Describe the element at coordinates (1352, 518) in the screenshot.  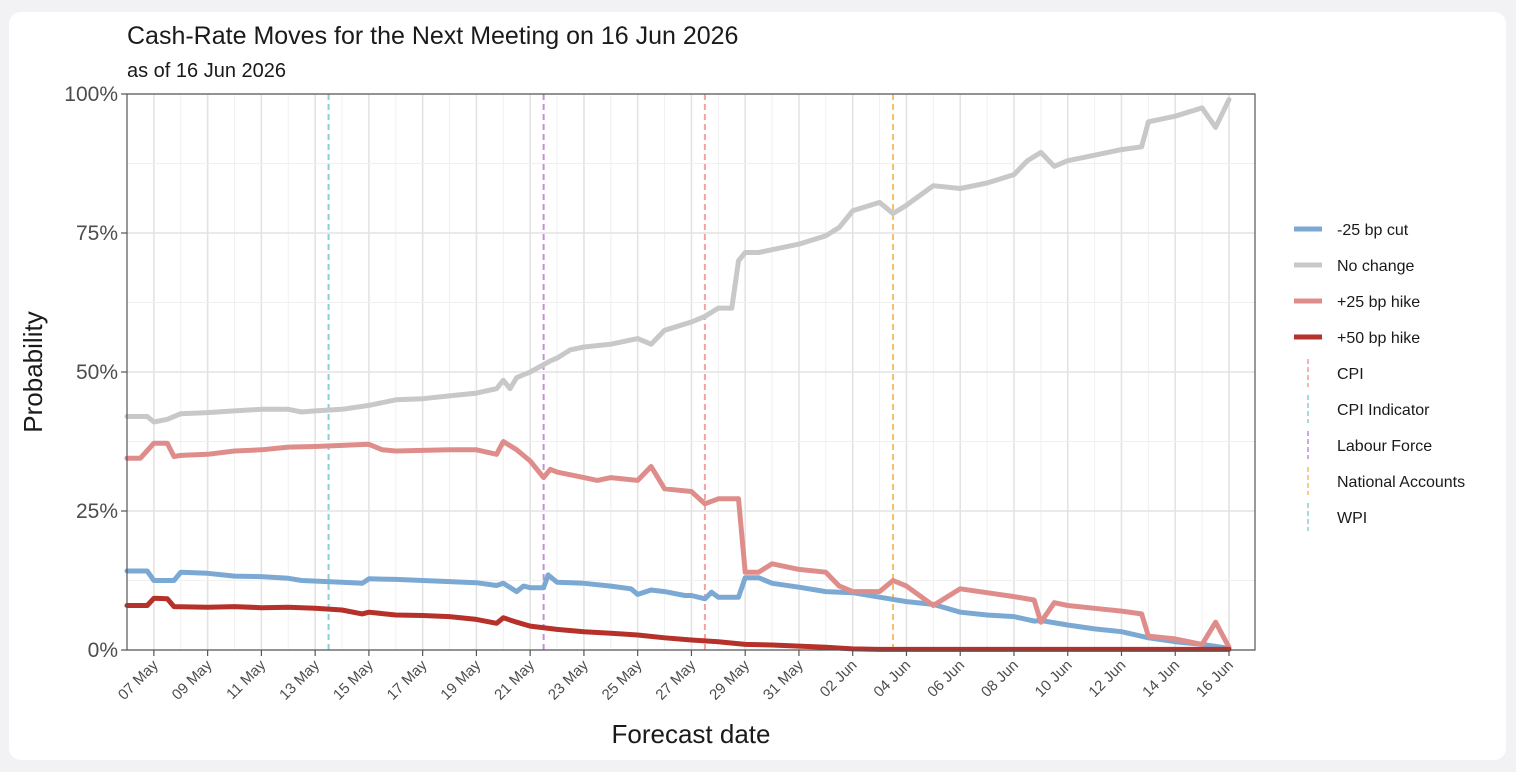
I see `legend-label: WPI` at that location.